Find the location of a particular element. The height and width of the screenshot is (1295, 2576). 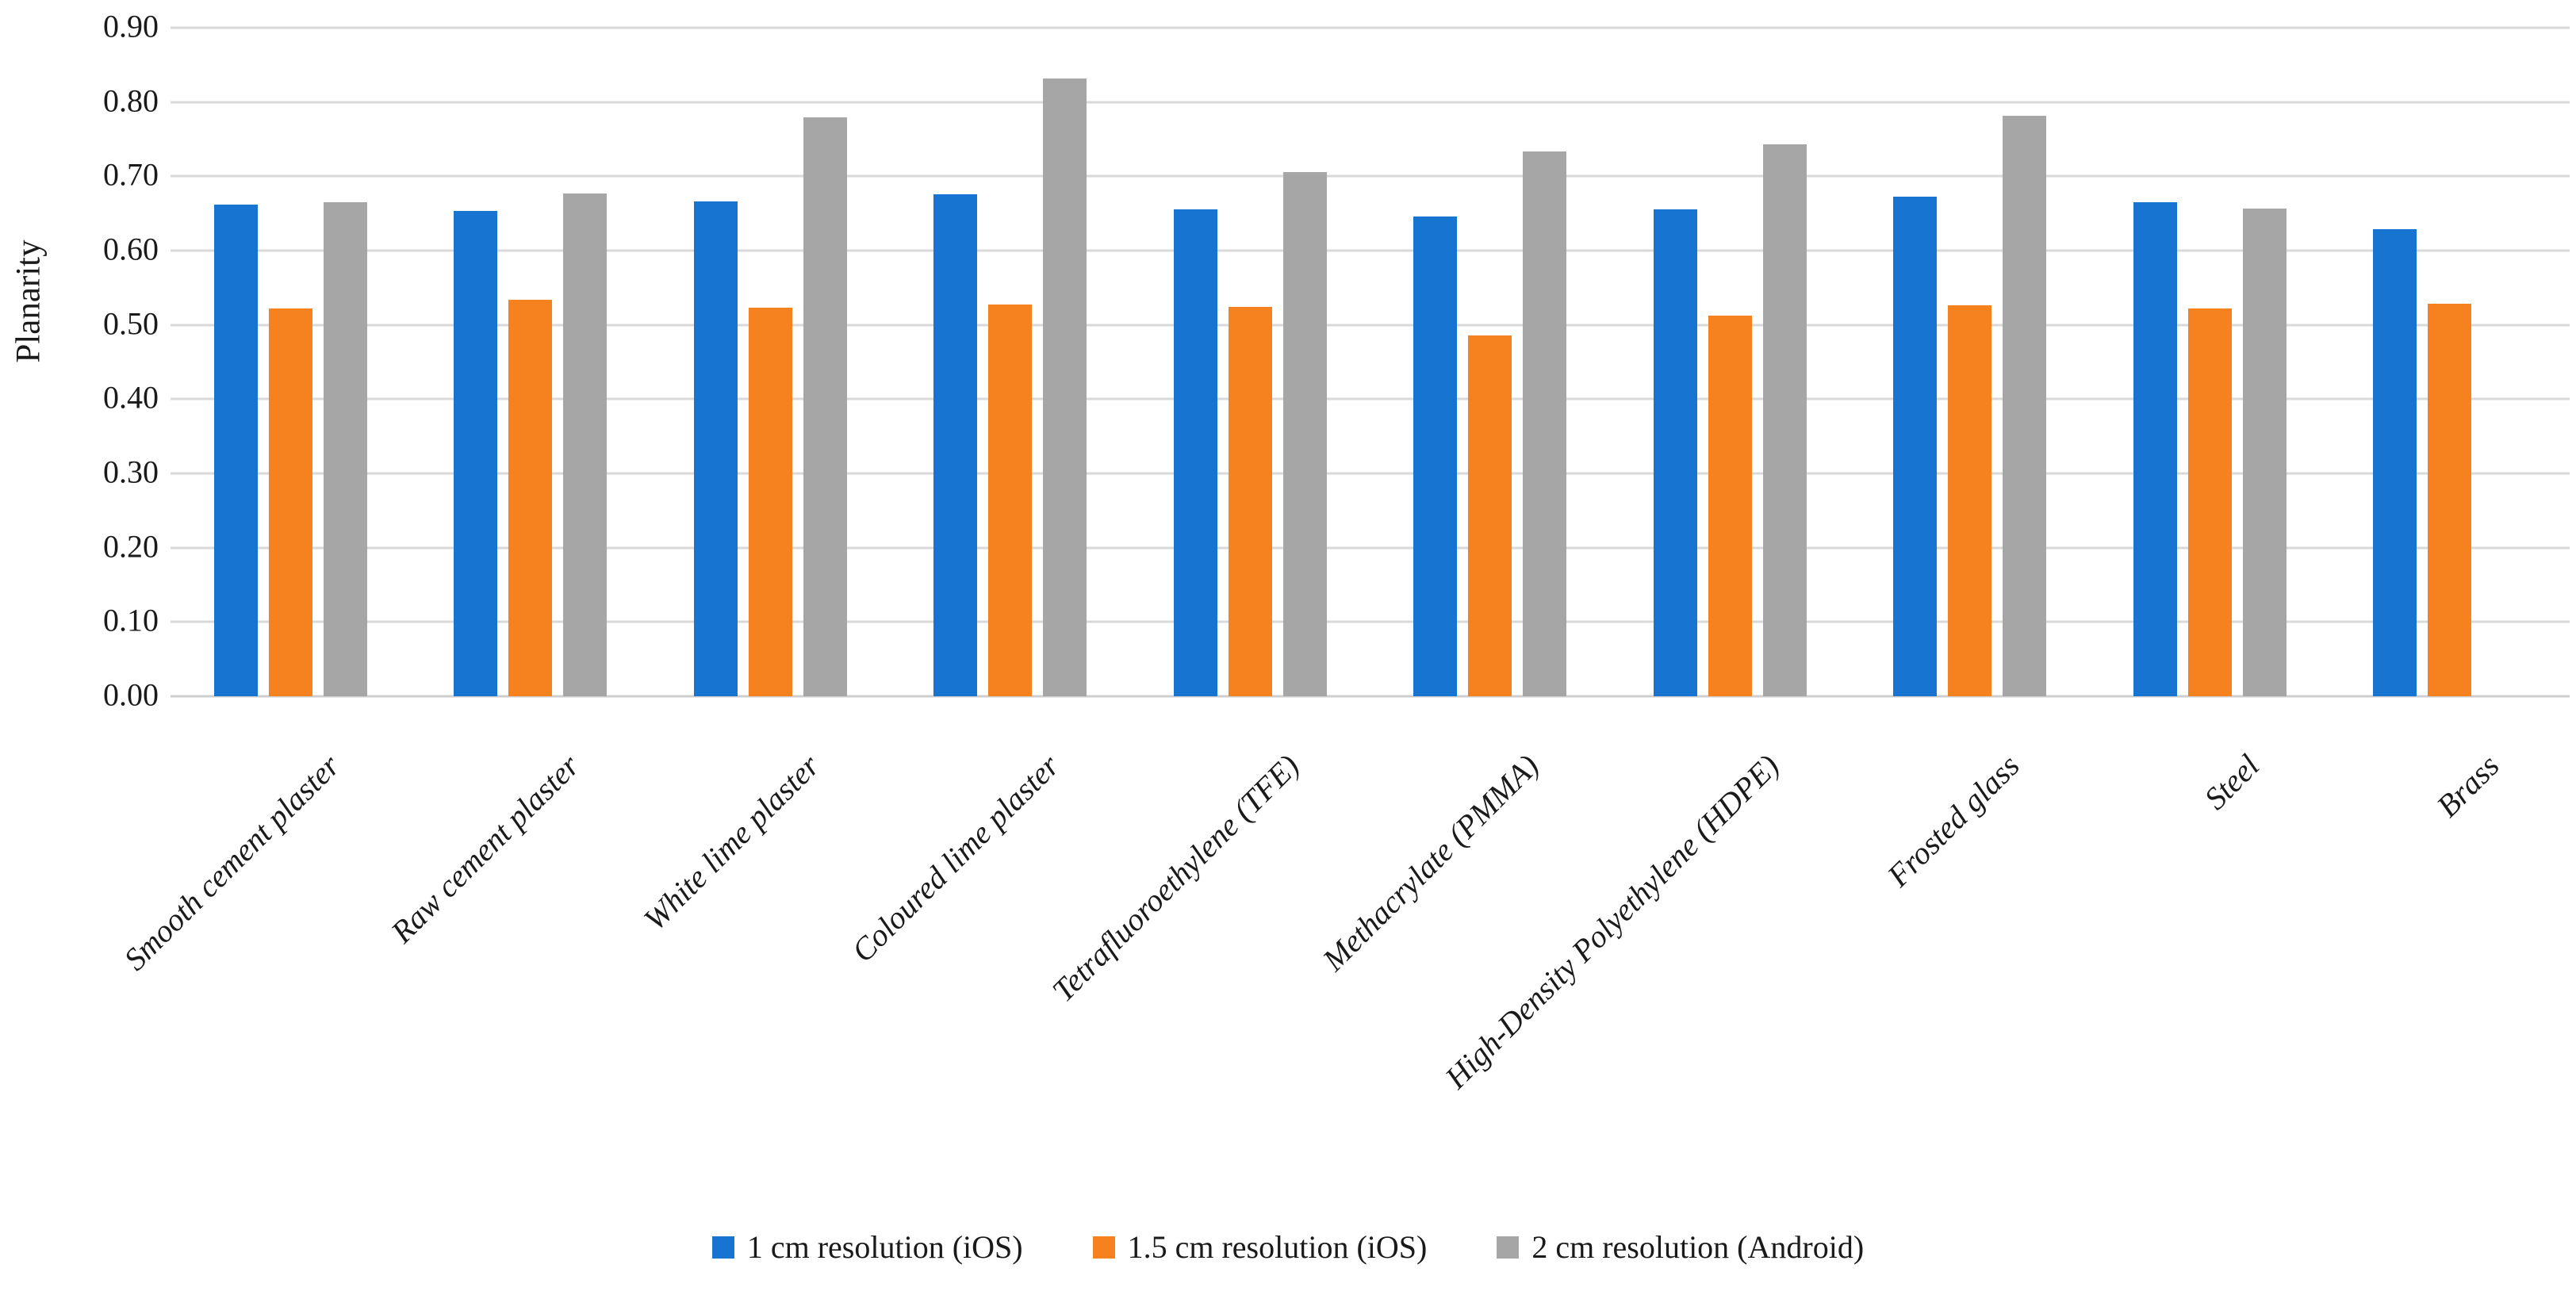

legend-swatch-gray-icon is located at coordinates (1508, 1247).